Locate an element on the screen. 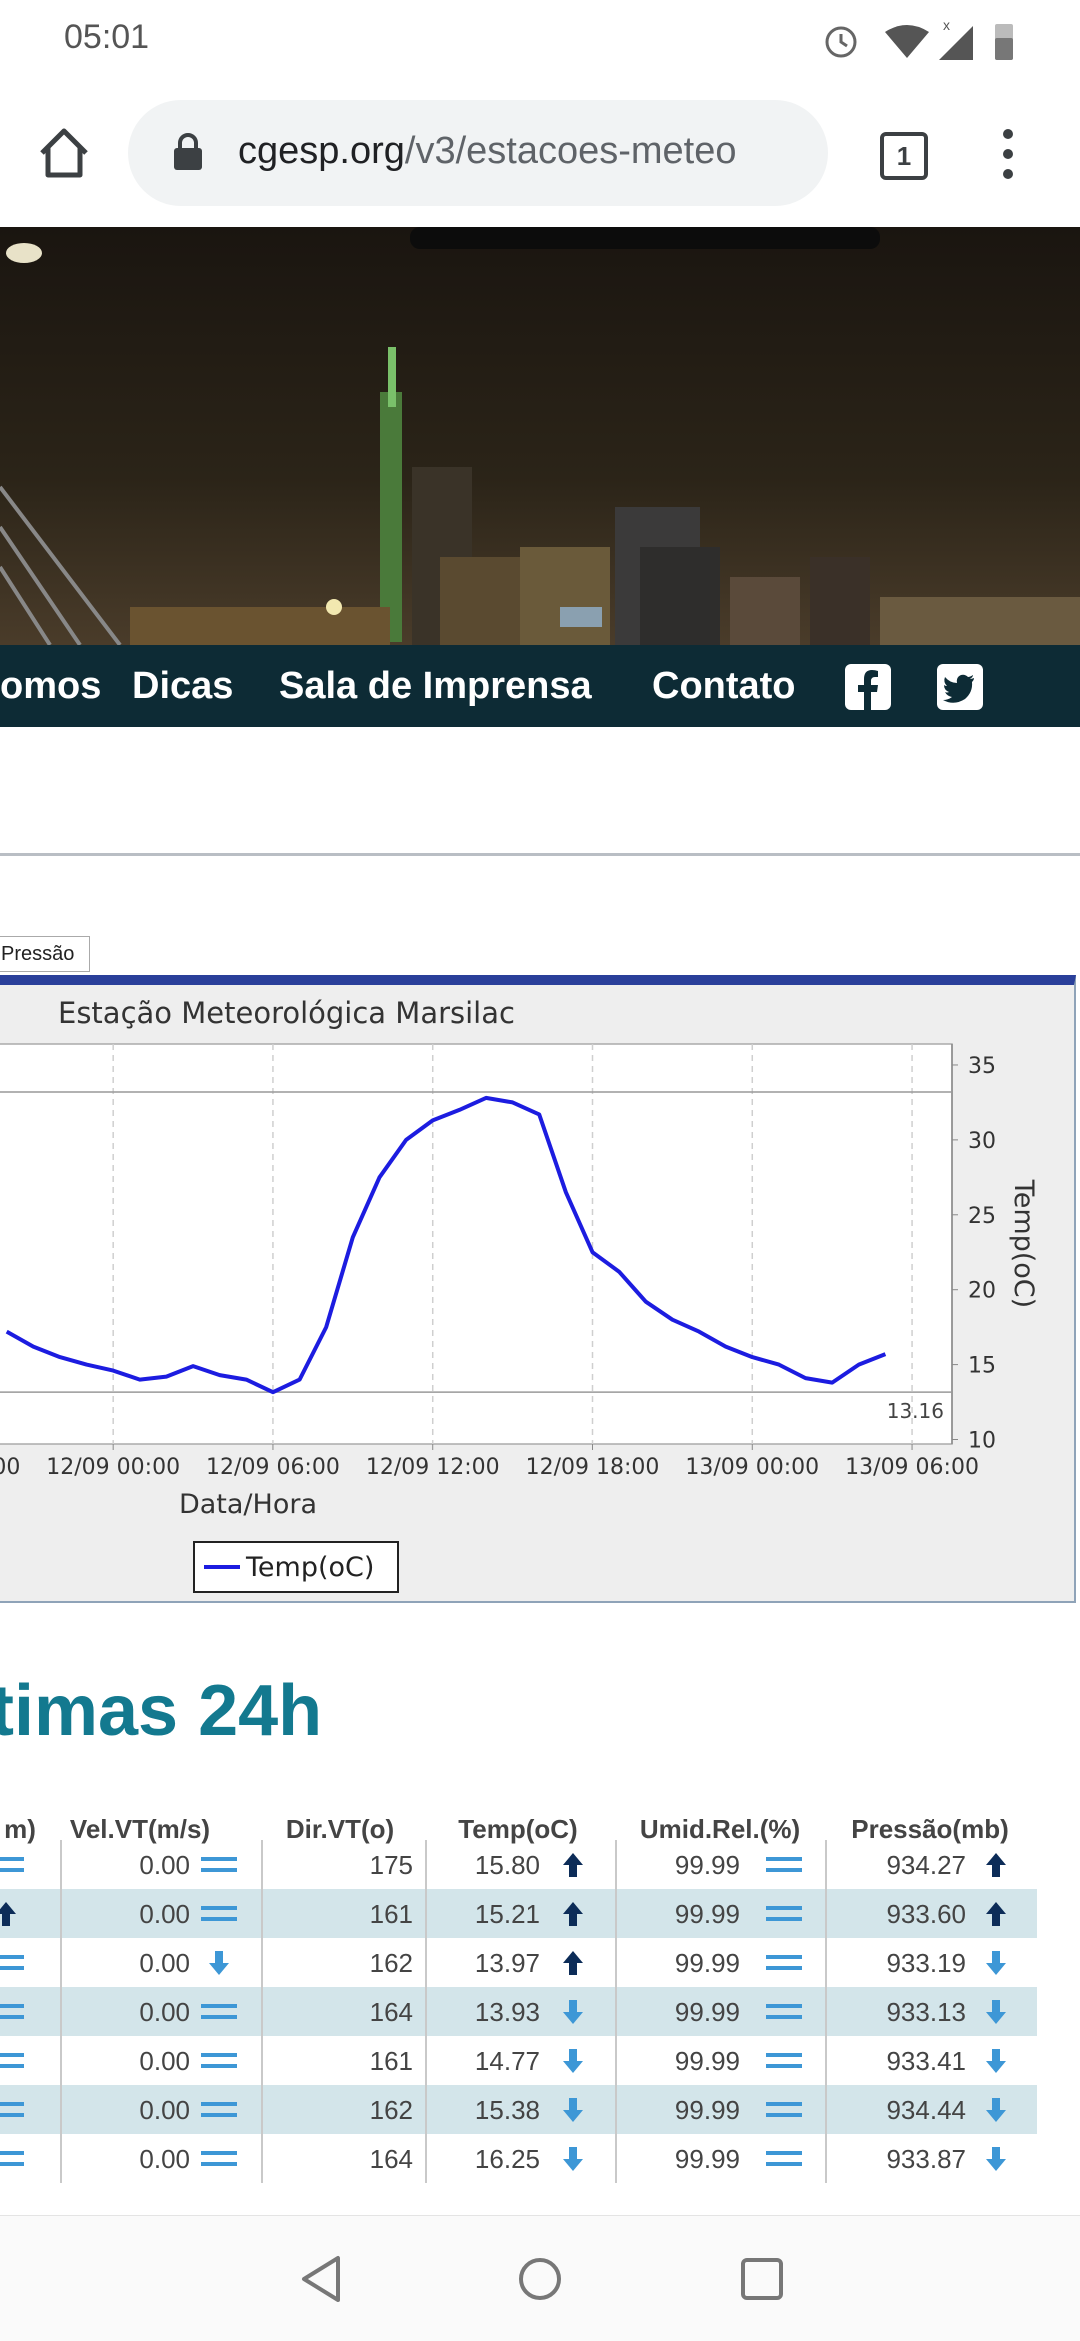 This screenshot has height=2341, width=1080. cell-text: 161 is located at coordinates (391, 2061).